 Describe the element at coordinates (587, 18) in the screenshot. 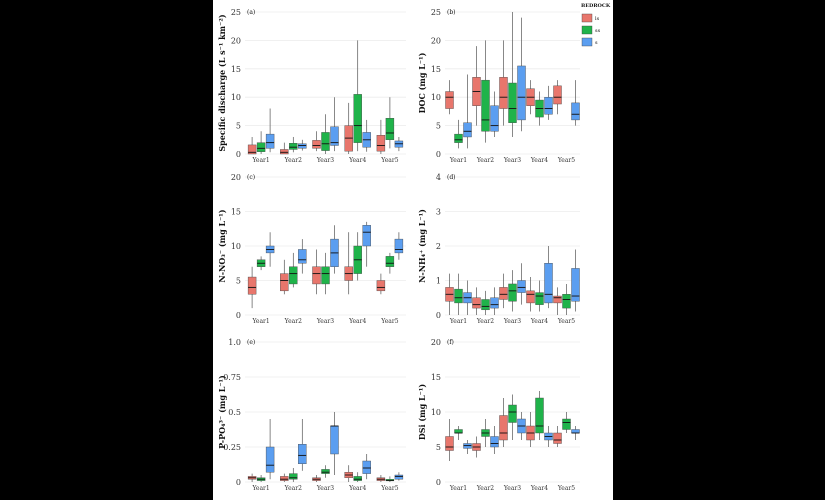

I see `legend-swatch-ls` at that location.